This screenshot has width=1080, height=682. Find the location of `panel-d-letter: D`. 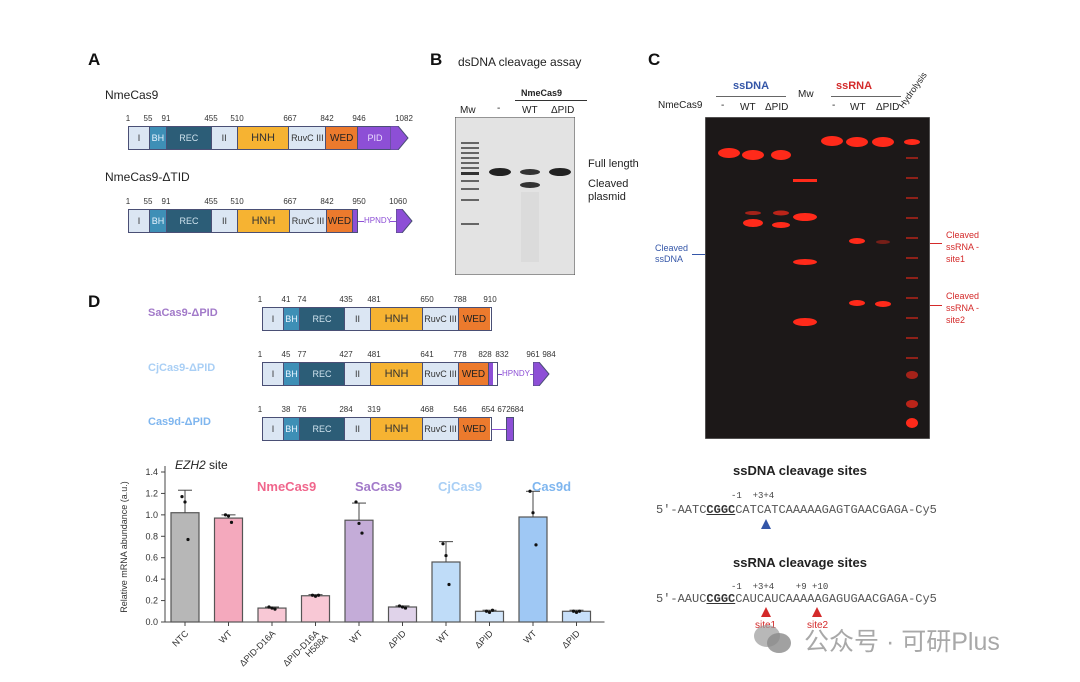

panel-d-letter: D is located at coordinates (94, 301).